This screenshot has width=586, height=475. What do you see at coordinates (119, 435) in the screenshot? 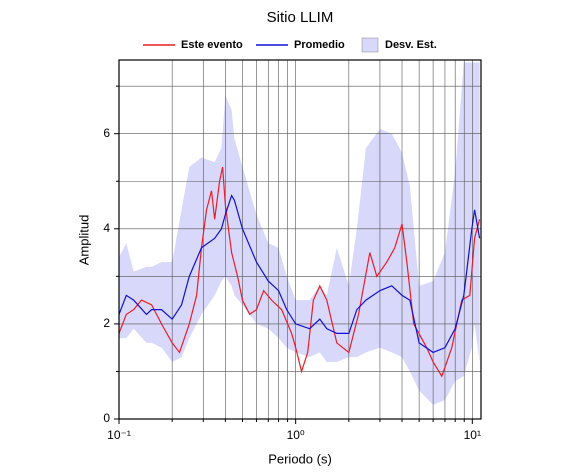
I see `x-tick-label: 10⁻¹` at bounding box center [119, 435].